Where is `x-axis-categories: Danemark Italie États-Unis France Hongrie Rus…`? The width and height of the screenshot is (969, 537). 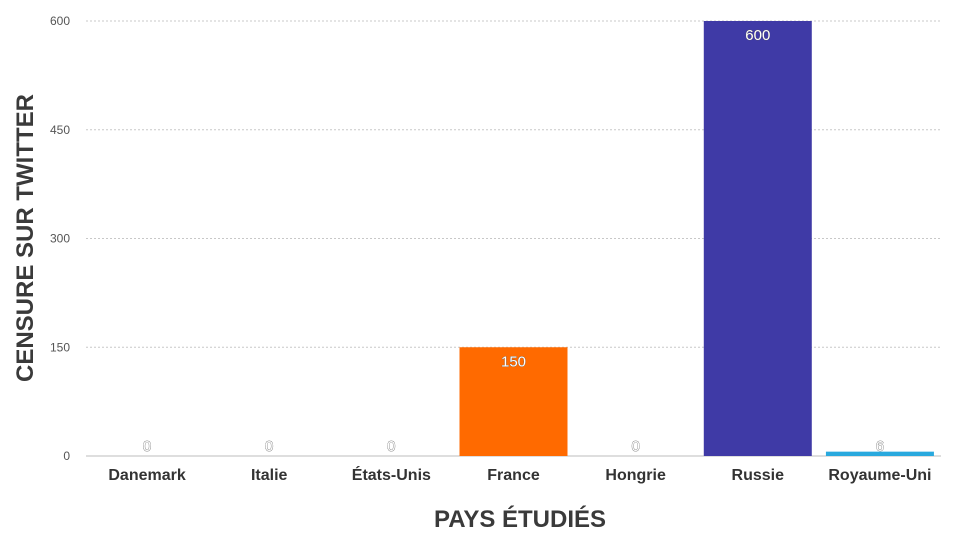
x-axis-categories: Danemark Italie États-Unis France Hongrie Rus… is located at coordinates (519, 474).